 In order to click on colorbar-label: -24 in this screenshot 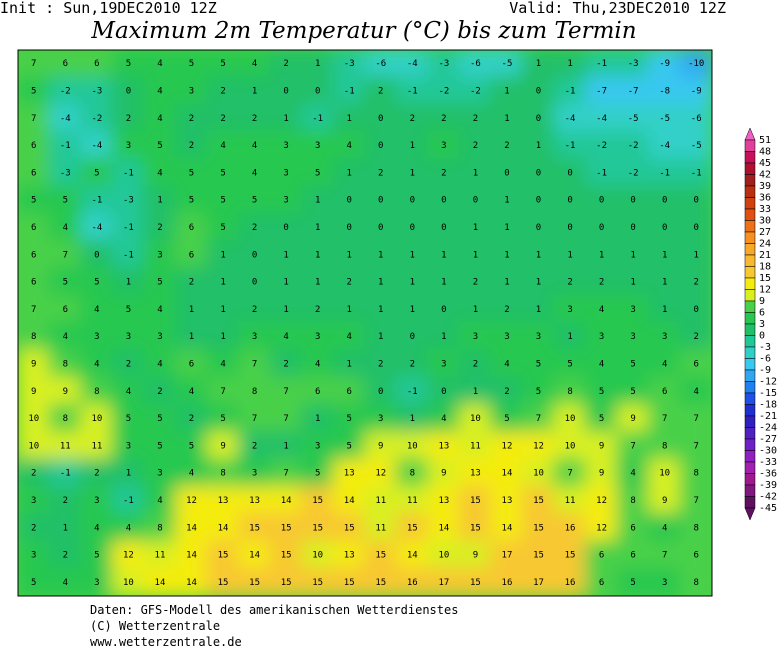, I will do `click(768, 428)`.